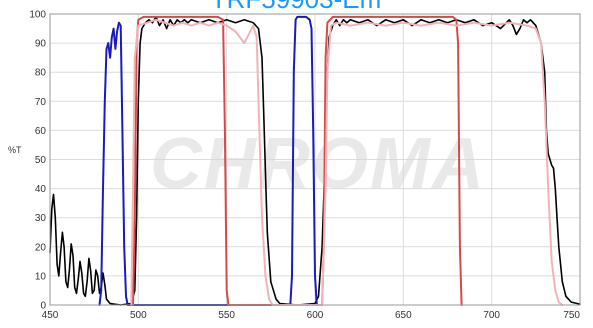  What do you see at coordinates (43, 306) in the screenshot?
I see `y-tick-label: 0` at bounding box center [43, 306].